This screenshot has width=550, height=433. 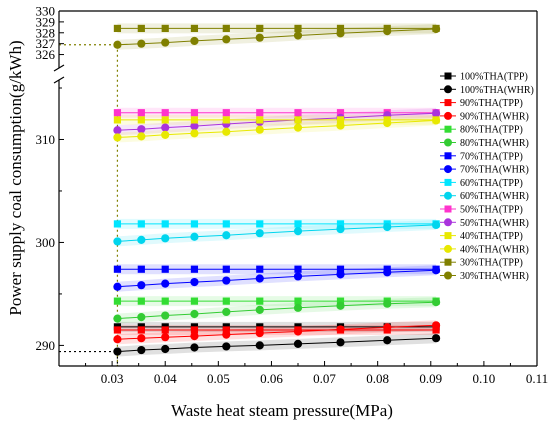 What do you see at coordinates (494, 77) in the screenshot?
I see `legend-label-0: 100%THA(TPP)` at bounding box center [494, 77].